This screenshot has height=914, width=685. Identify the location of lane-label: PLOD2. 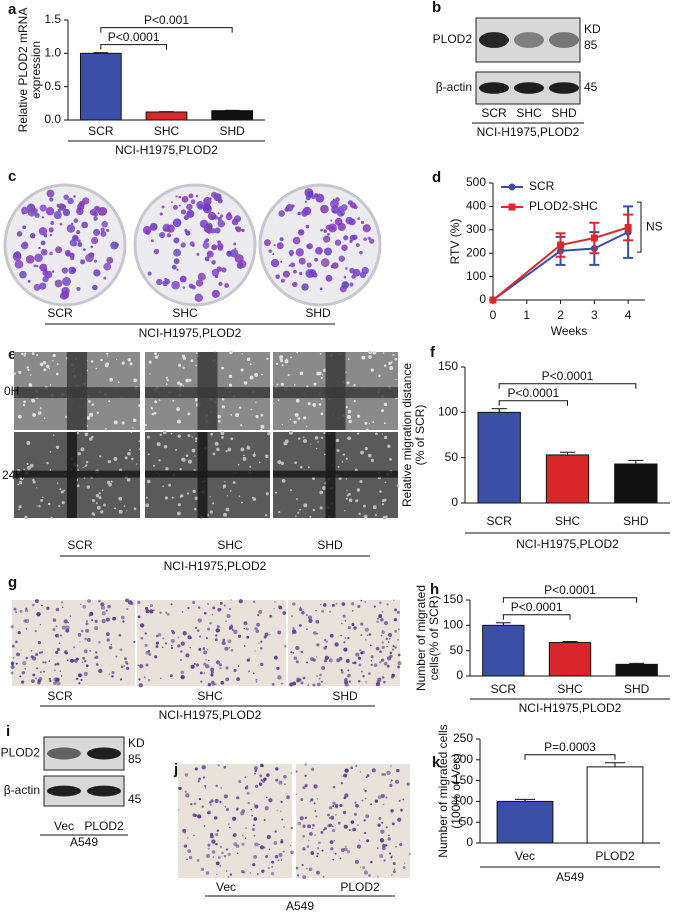
(360, 887).